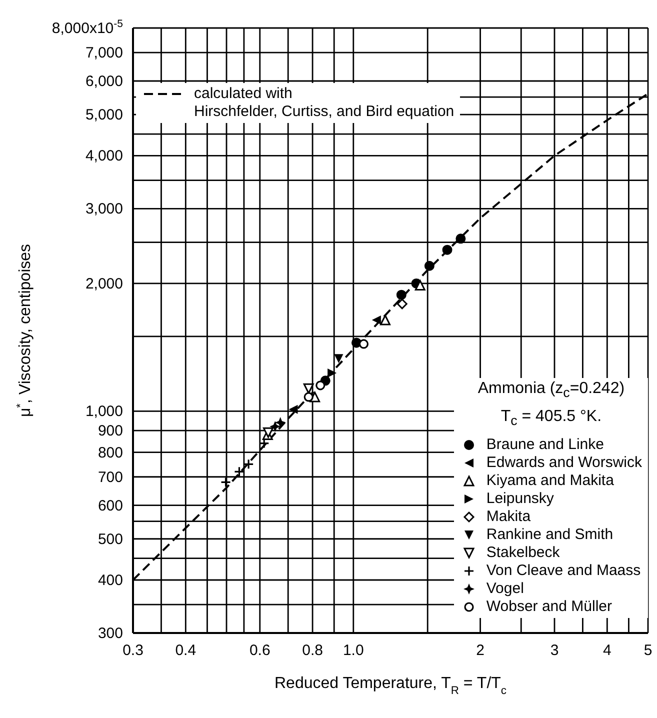  Describe the element at coordinates (353, 650) in the screenshot. I see `x-tick-label: 1.0` at that location.